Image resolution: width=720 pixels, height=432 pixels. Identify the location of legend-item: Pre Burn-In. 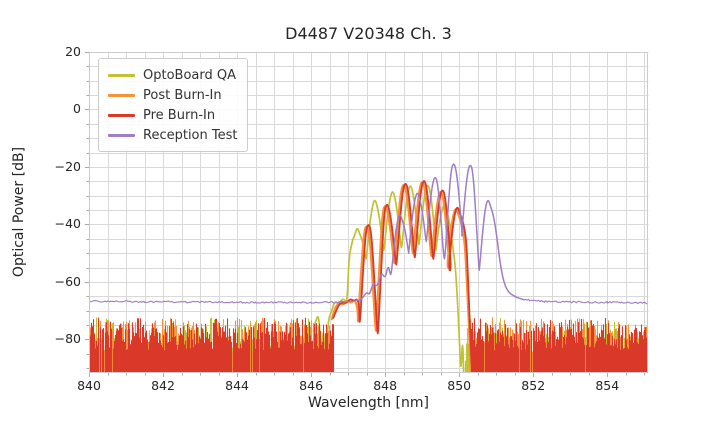
(173, 115).